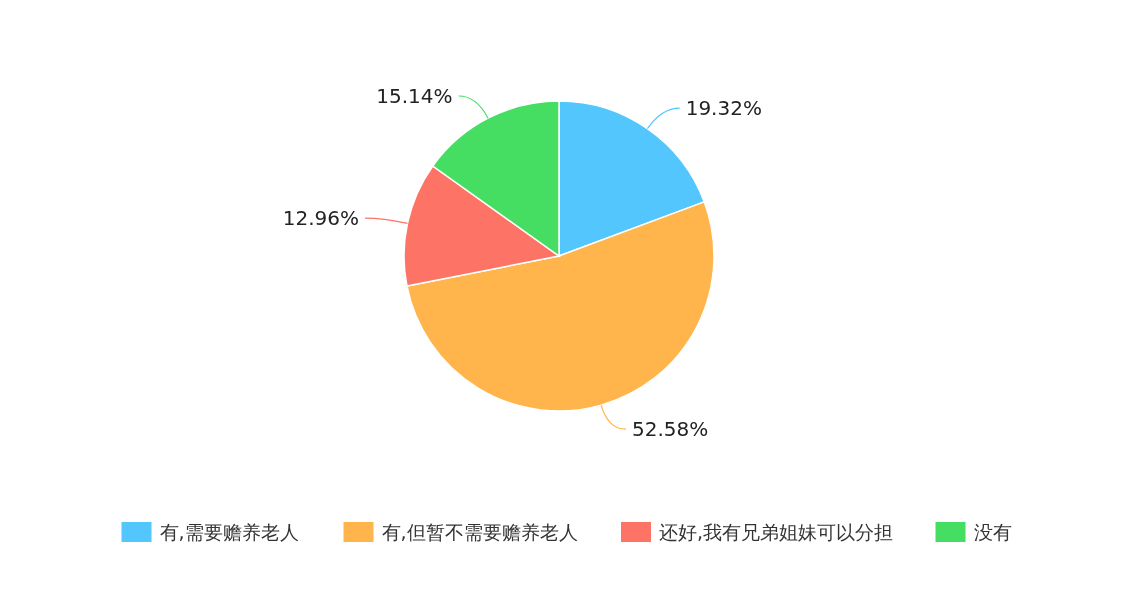  I want to click on data-label: 12.96%, so click(321, 218).